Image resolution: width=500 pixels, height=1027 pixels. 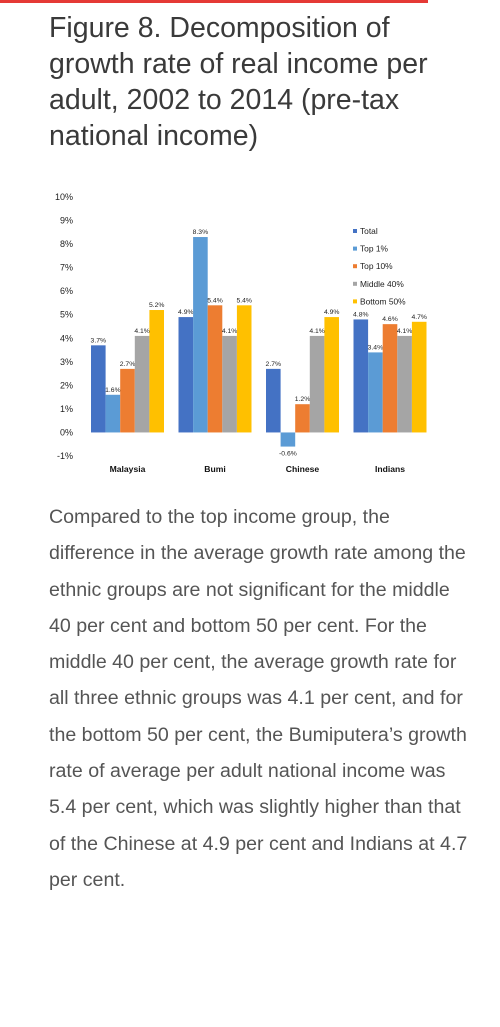 I want to click on bar-malaysia-middle40, so click(x=142, y=384).